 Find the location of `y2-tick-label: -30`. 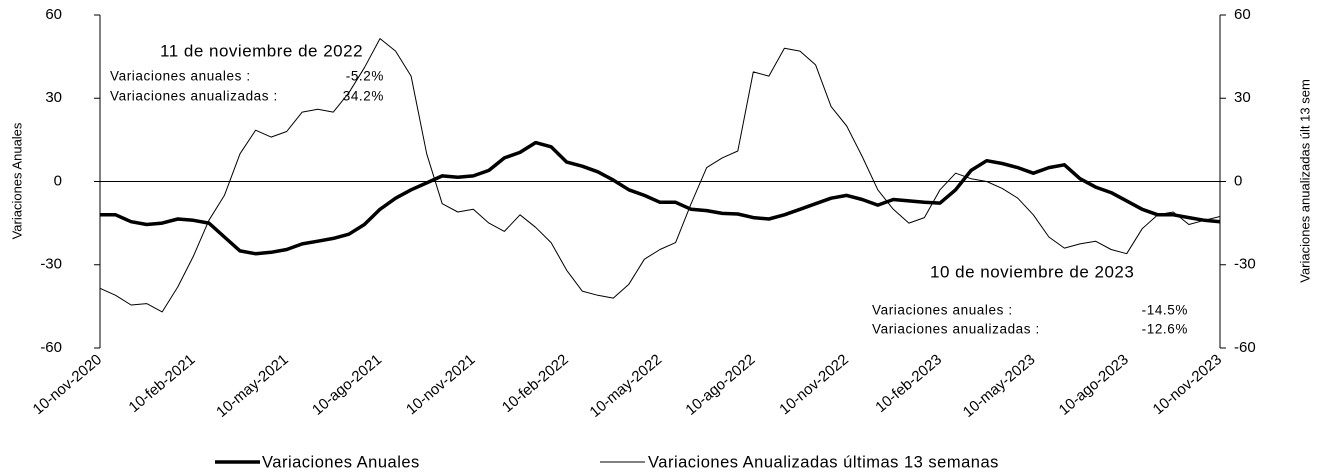

y2-tick-label: -30 is located at coordinates (1245, 264).